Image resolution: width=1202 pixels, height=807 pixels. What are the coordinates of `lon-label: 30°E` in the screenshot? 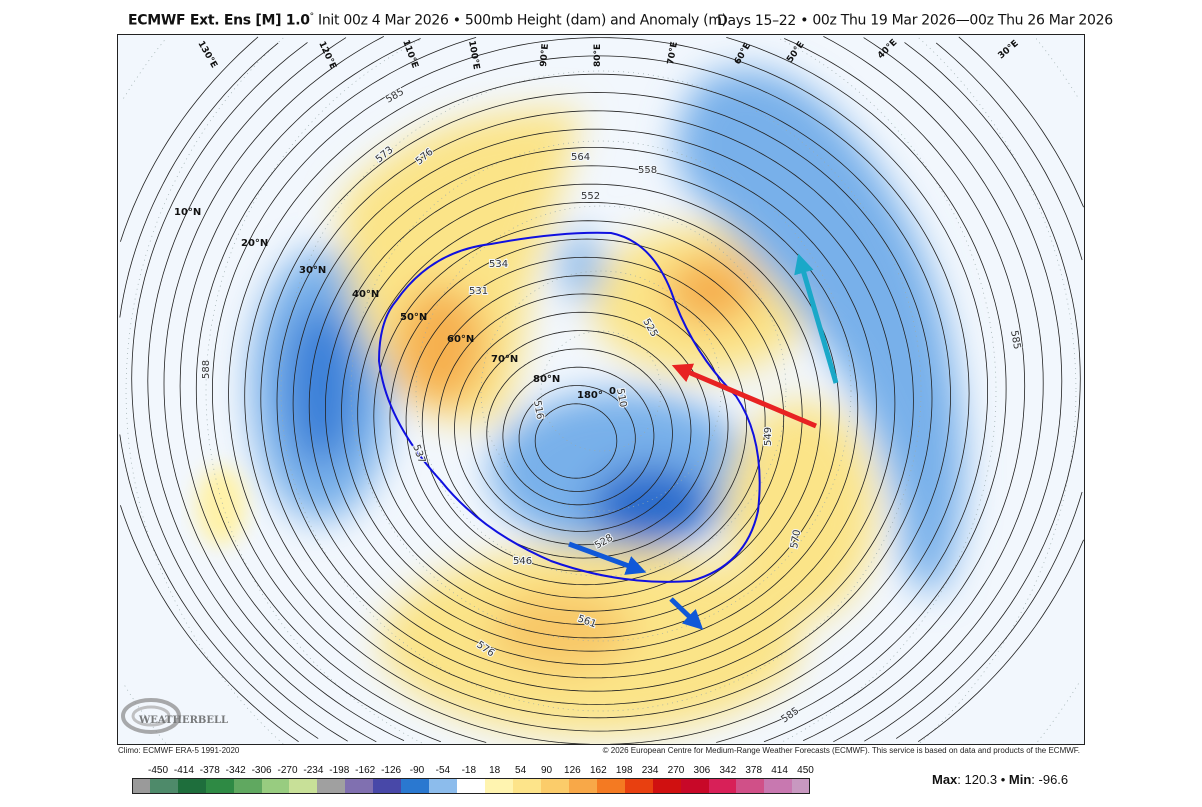 It's located at (1009, 50).